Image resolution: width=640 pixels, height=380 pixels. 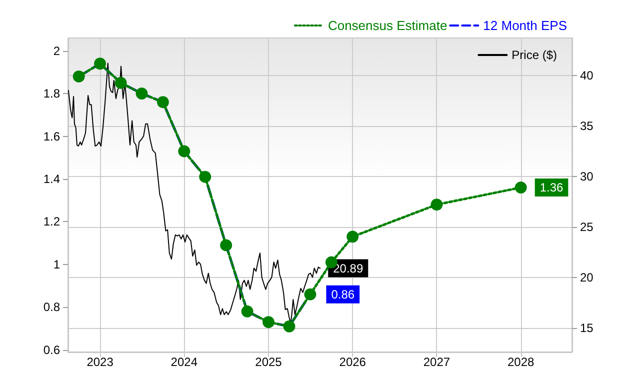 I want to click on legend-label: Price ($), so click(x=535, y=55).